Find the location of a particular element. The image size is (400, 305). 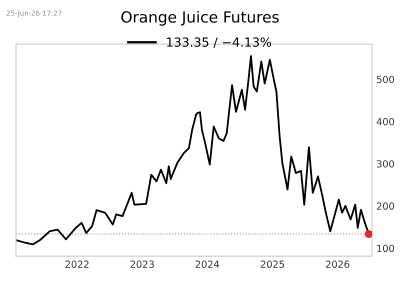

x-tick-label: 2022 is located at coordinates (77, 264).